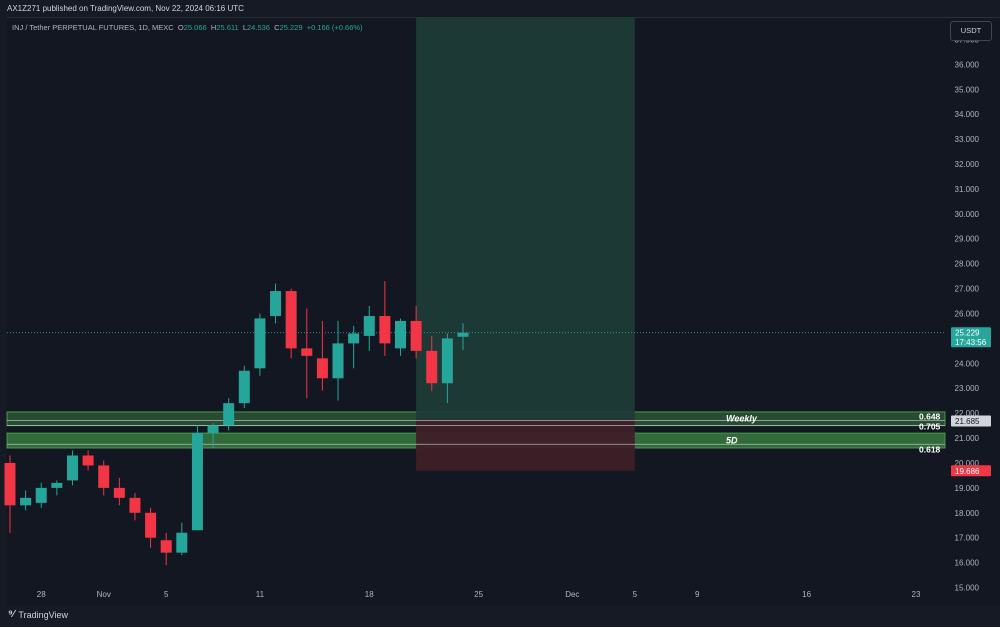 The height and width of the screenshot is (627, 1000). Describe the element at coordinates (971, 31) in the screenshot. I see `currency-button: USDT` at that location.